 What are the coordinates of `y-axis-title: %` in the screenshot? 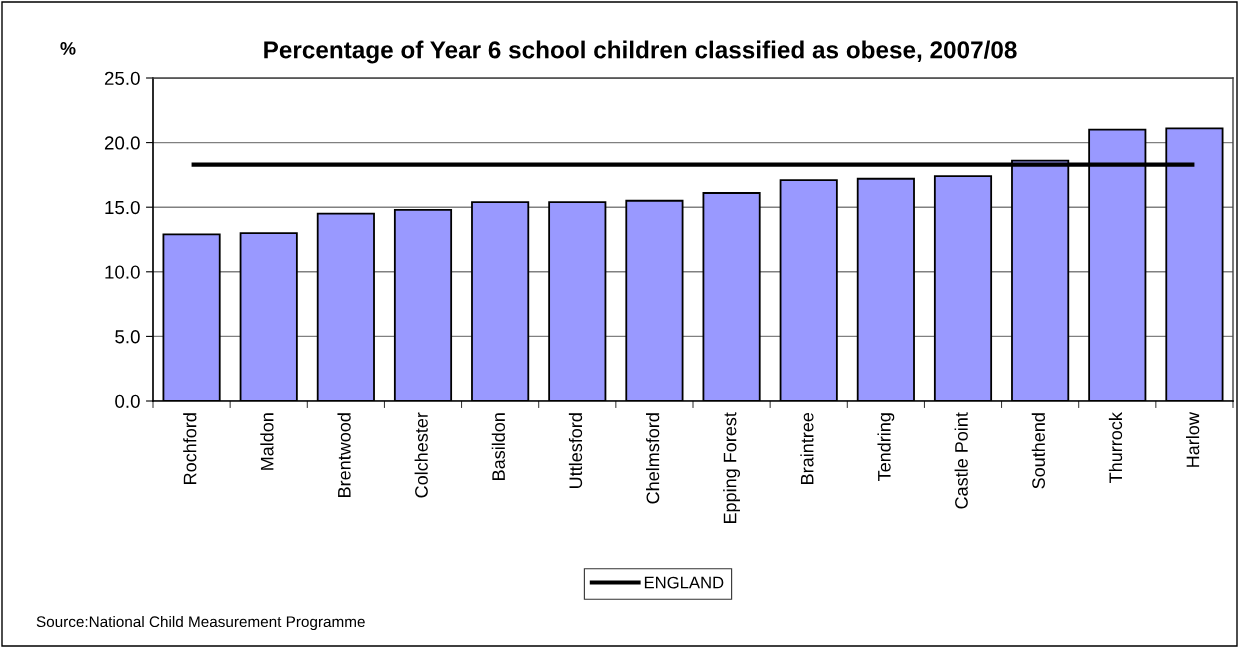 It's located at (68, 48).